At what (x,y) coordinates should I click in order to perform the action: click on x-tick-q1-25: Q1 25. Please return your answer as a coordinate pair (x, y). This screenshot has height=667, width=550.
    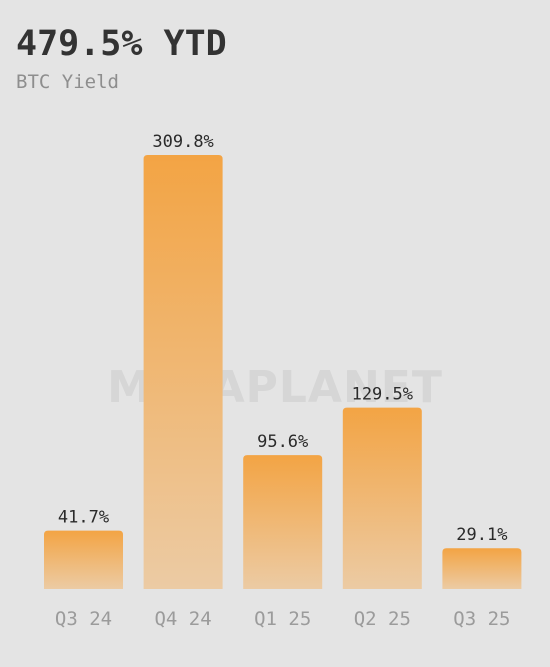
    Looking at the image, I should click on (282, 619).